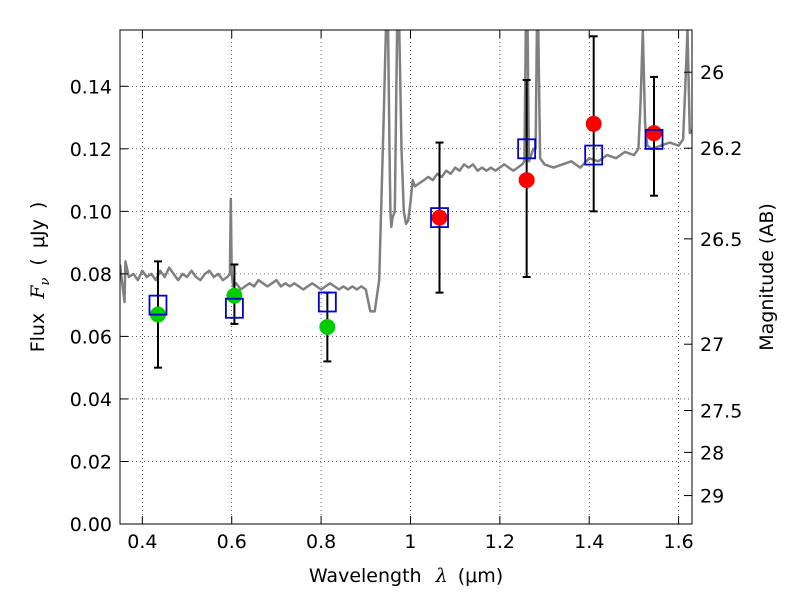 The image size is (800, 600). I want to click on x-tick-label: 1, so click(410, 542).